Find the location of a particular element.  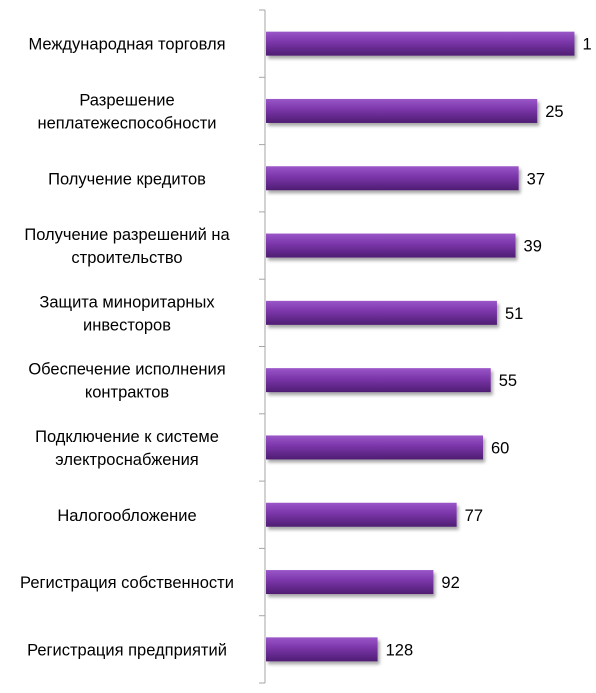

category-label-line: Разрешение is located at coordinates (126, 100).